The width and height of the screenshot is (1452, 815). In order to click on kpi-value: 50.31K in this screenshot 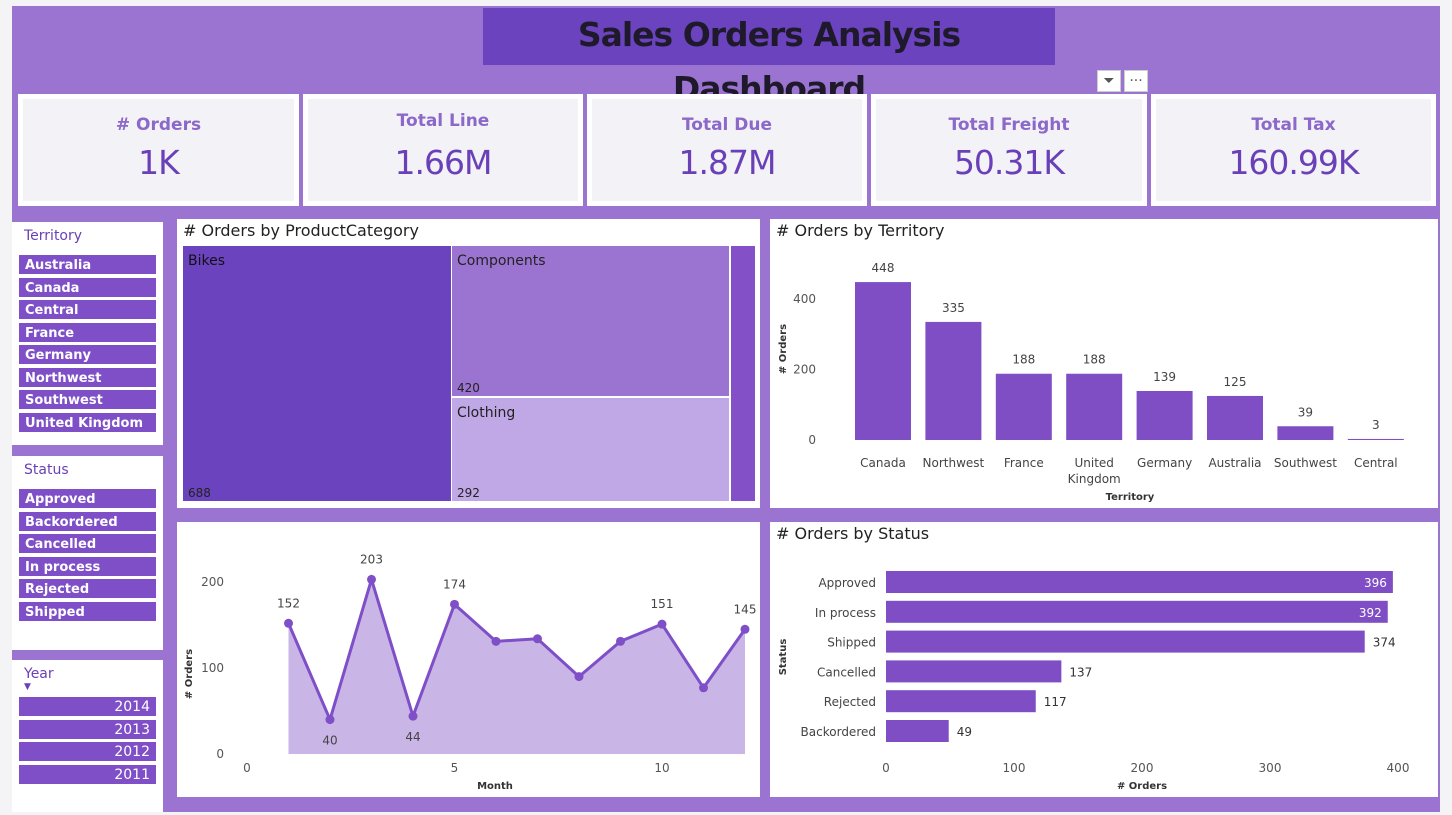, I will do `click(1009, 162)`.